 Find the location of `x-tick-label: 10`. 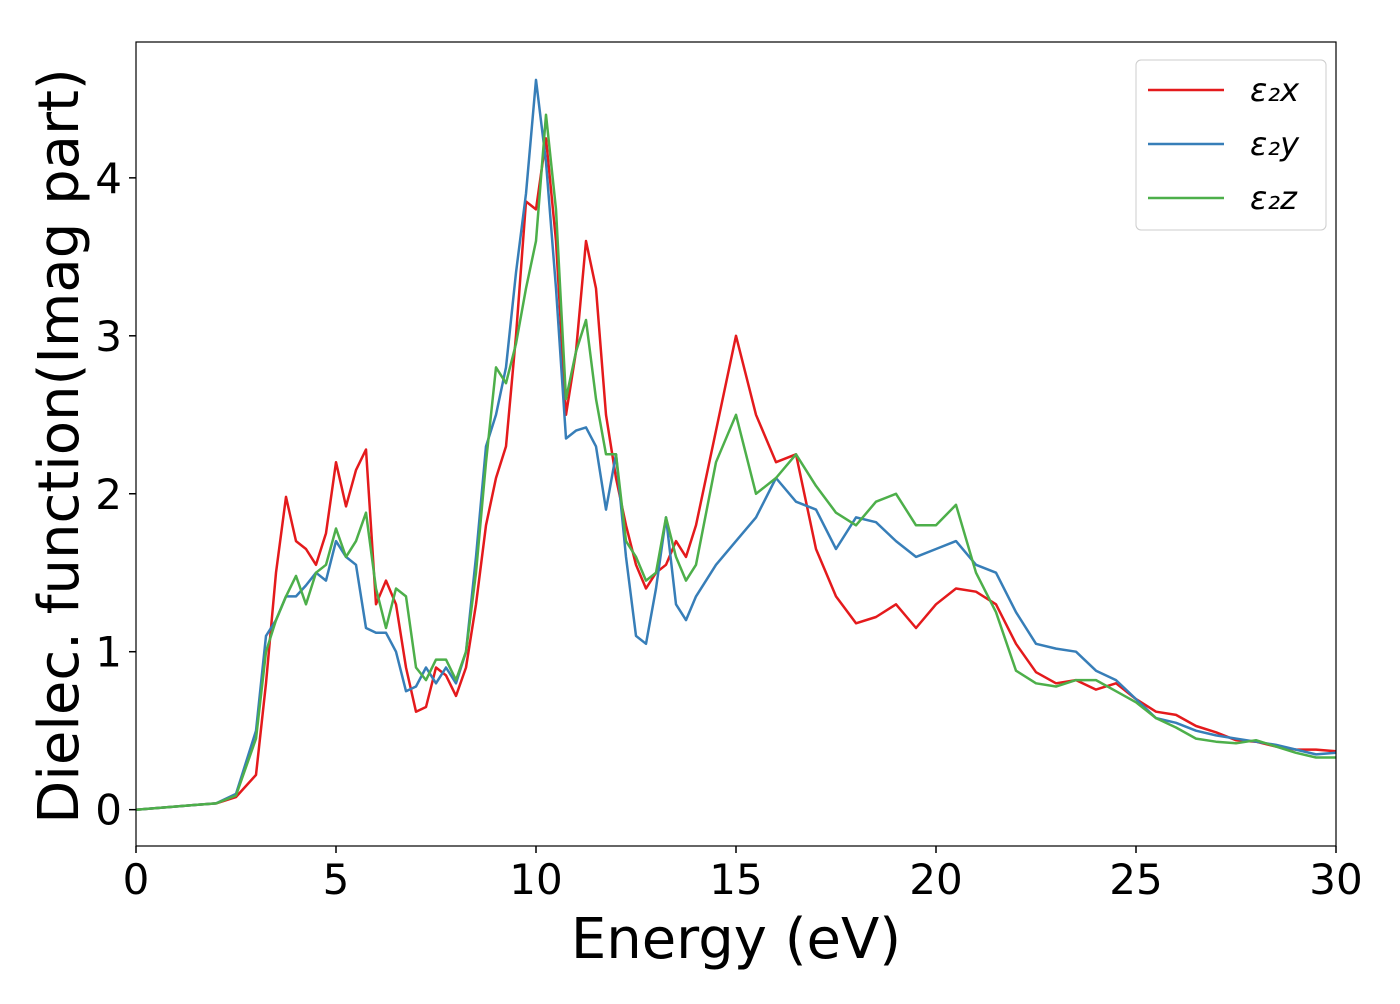

x-tick-label: 10 is located at coordinates (535, 879).